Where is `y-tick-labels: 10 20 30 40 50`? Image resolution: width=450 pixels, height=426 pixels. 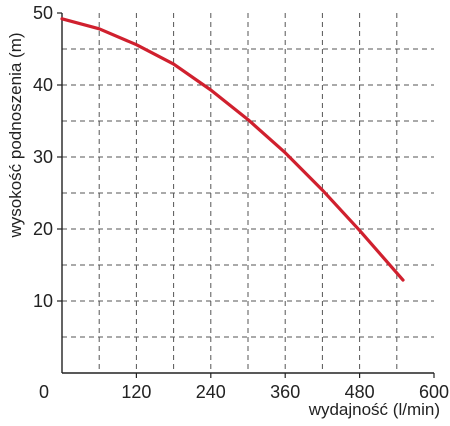 y-tick-labels: 10 20 30 40 50 is located at coordinates (43, 157).